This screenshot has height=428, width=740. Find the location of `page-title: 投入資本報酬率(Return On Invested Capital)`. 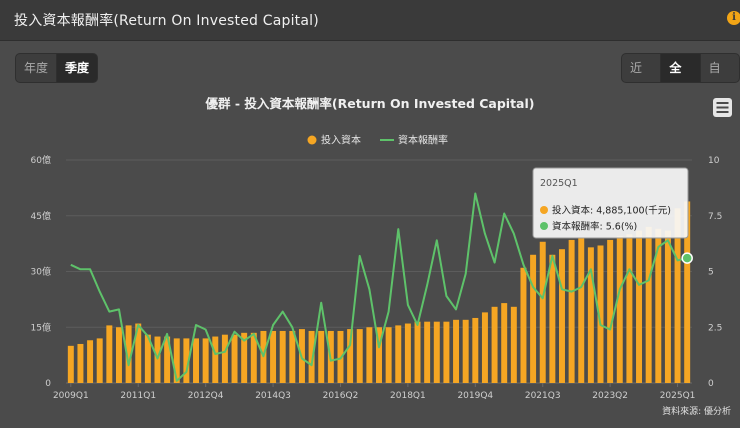

page-title: 投入資本報酬率(Return On Invested Capital) is located at coordinates (166, 21).